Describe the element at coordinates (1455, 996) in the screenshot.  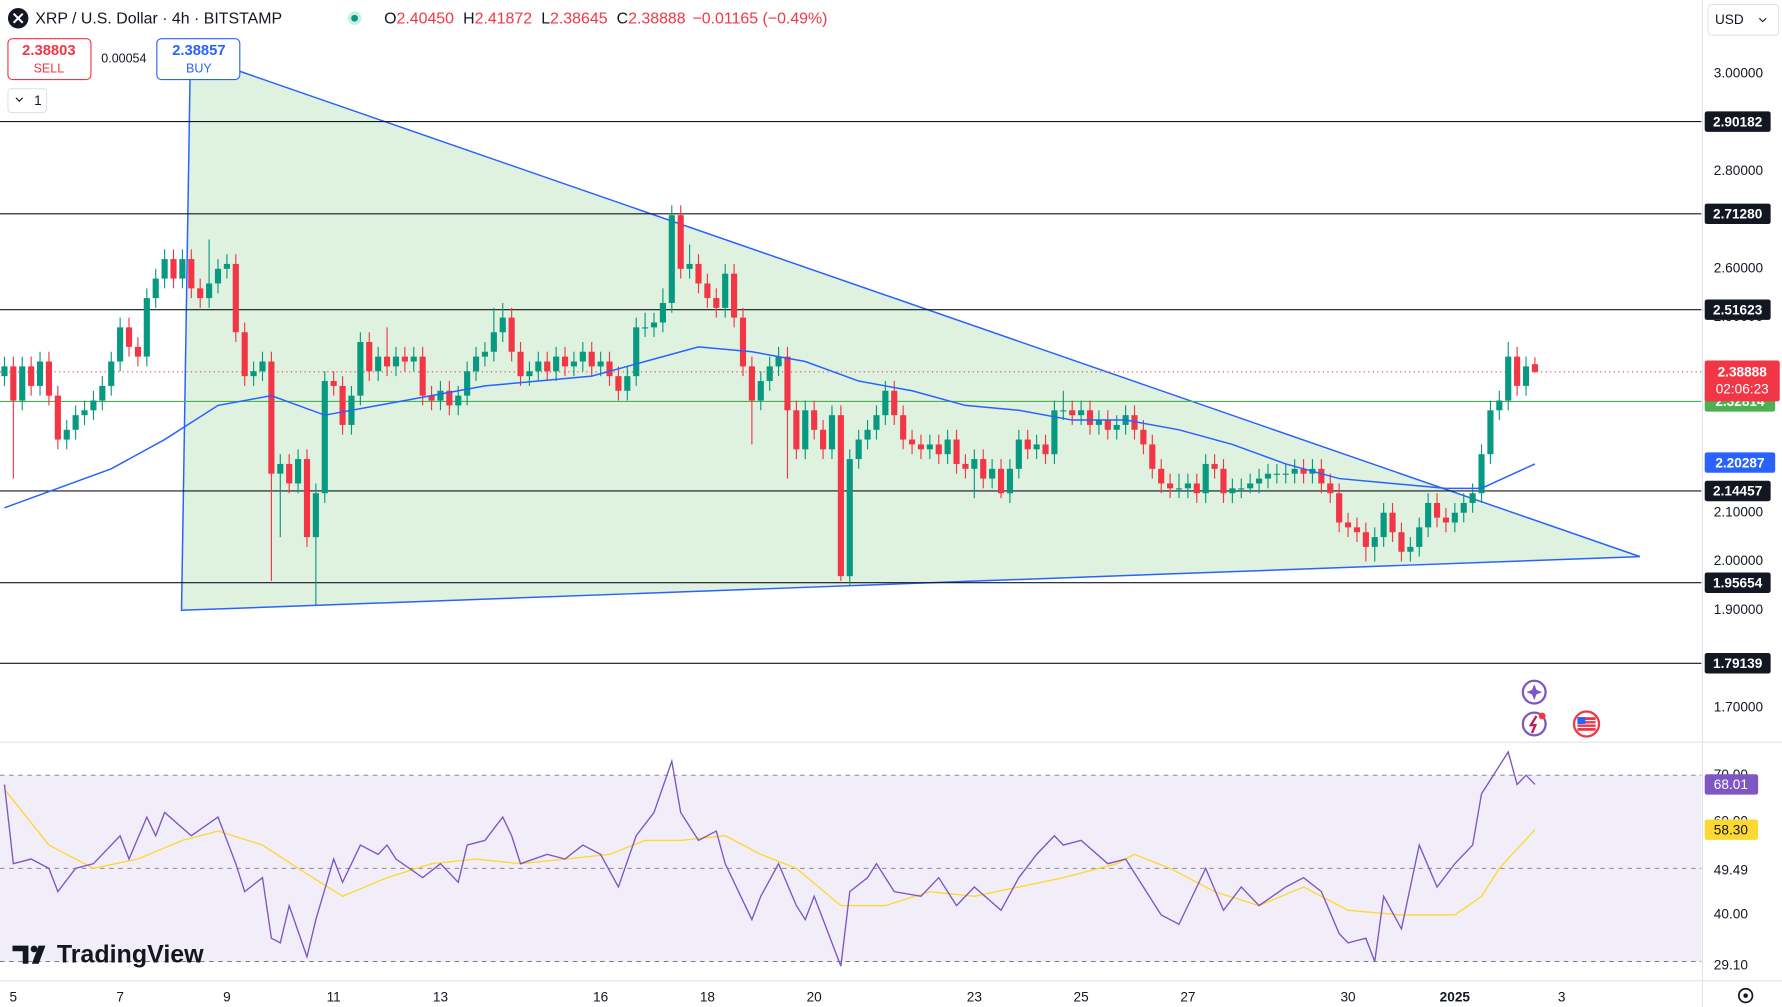
I see `x-tick-label: 2025` at that location.